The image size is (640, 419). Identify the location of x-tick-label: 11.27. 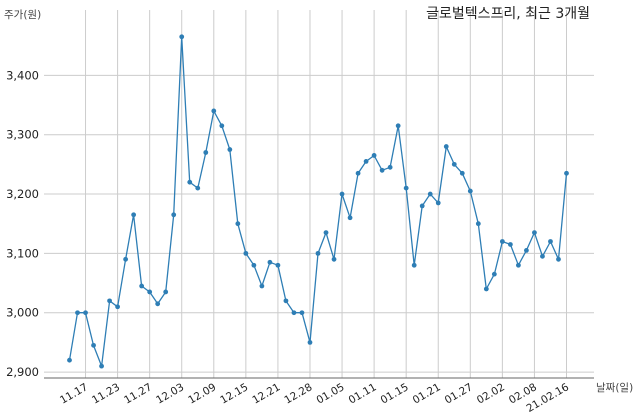
(138, 393).